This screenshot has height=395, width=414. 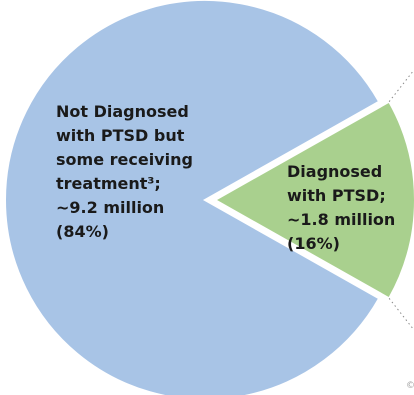 What do you see at coordinates (82, 231) in the screenshot?
I see `label-not-diagnosed-line: (84%)` at bounding box center [82, 231].